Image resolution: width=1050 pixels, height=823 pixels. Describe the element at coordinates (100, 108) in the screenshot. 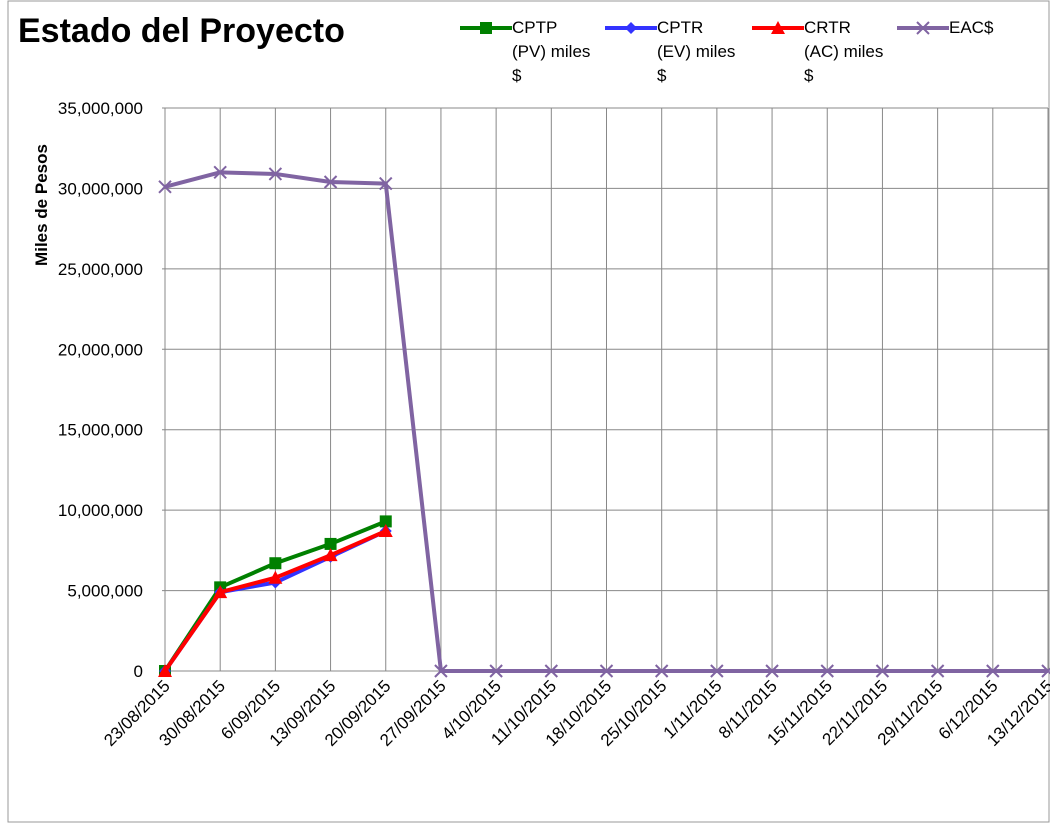

I see `y-tick-label: 35,000,000` at that location.